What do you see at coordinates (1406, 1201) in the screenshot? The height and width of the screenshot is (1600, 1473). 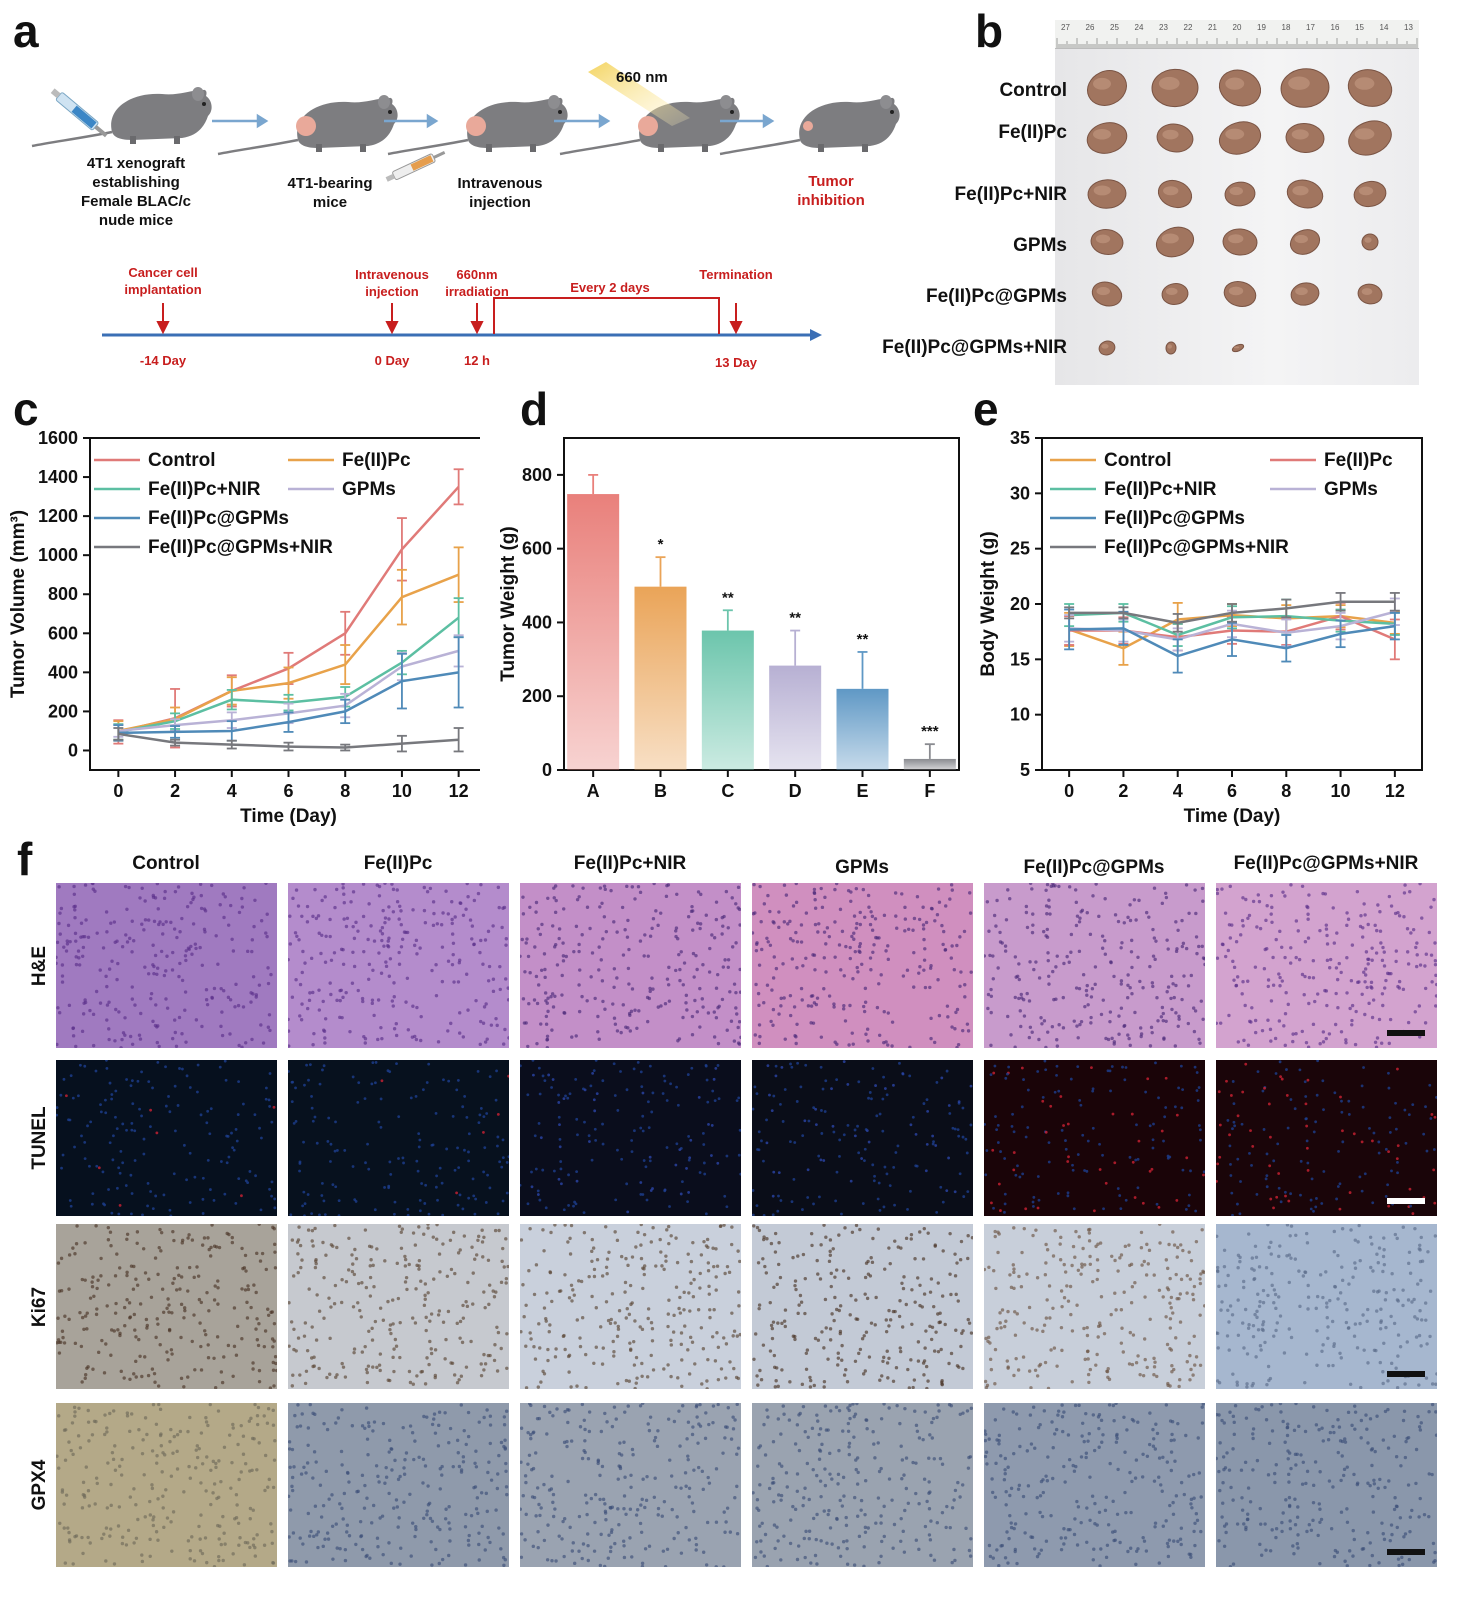 I see `scale-bar` at bounding box center [1406, 1201].